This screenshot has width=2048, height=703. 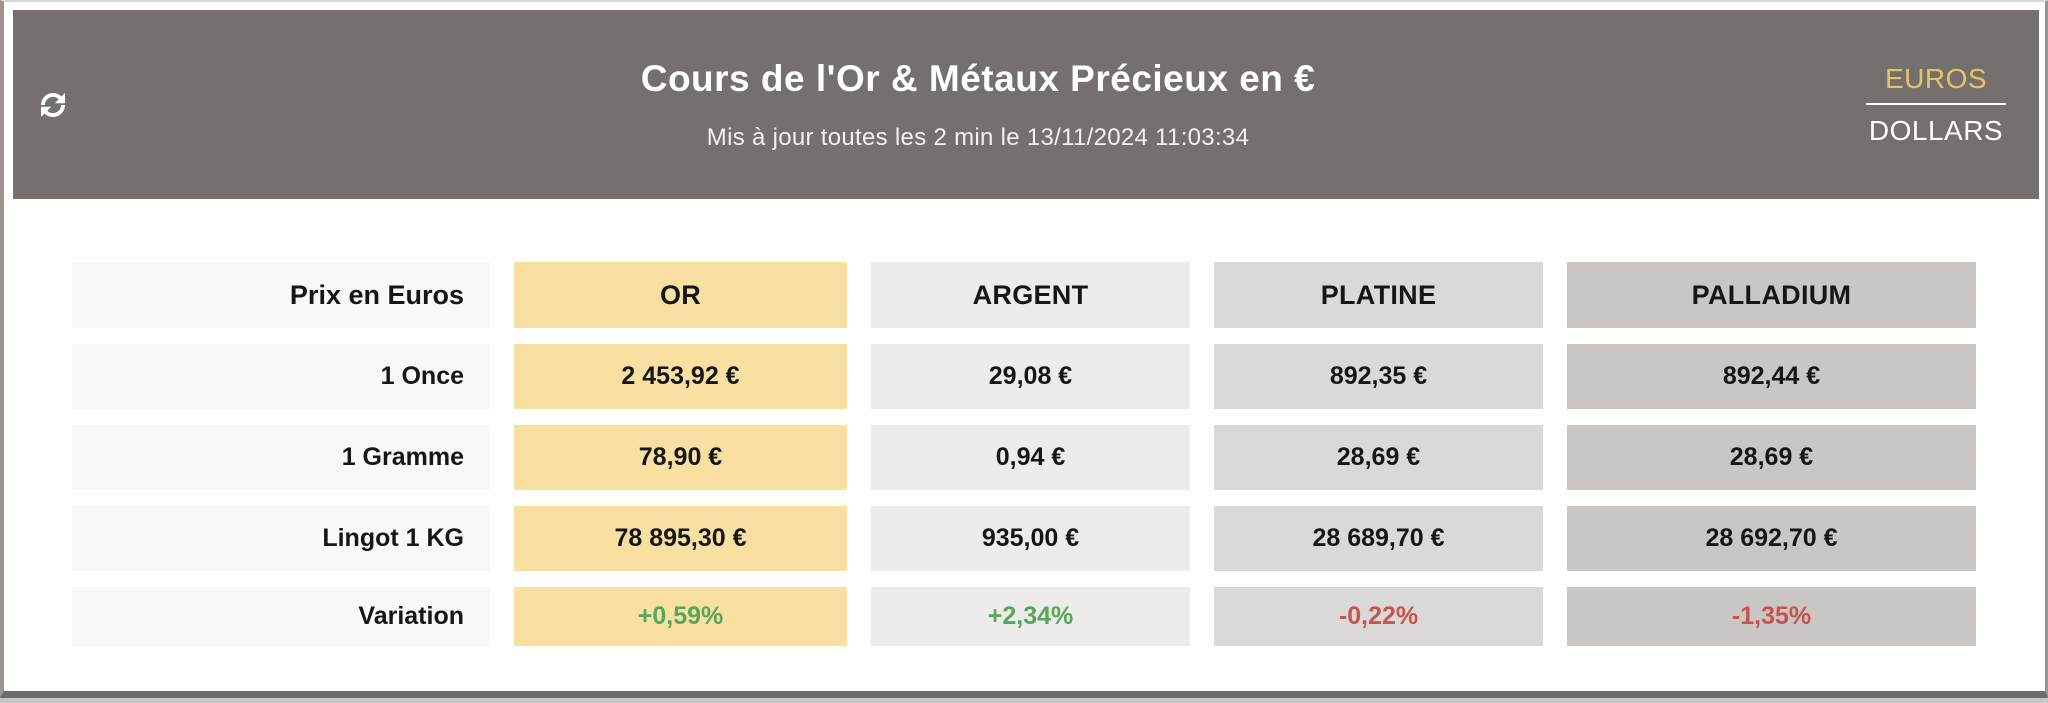 I want to click on currency-toggle: EUROS DOLLARS, so click(x=1936, y=104).